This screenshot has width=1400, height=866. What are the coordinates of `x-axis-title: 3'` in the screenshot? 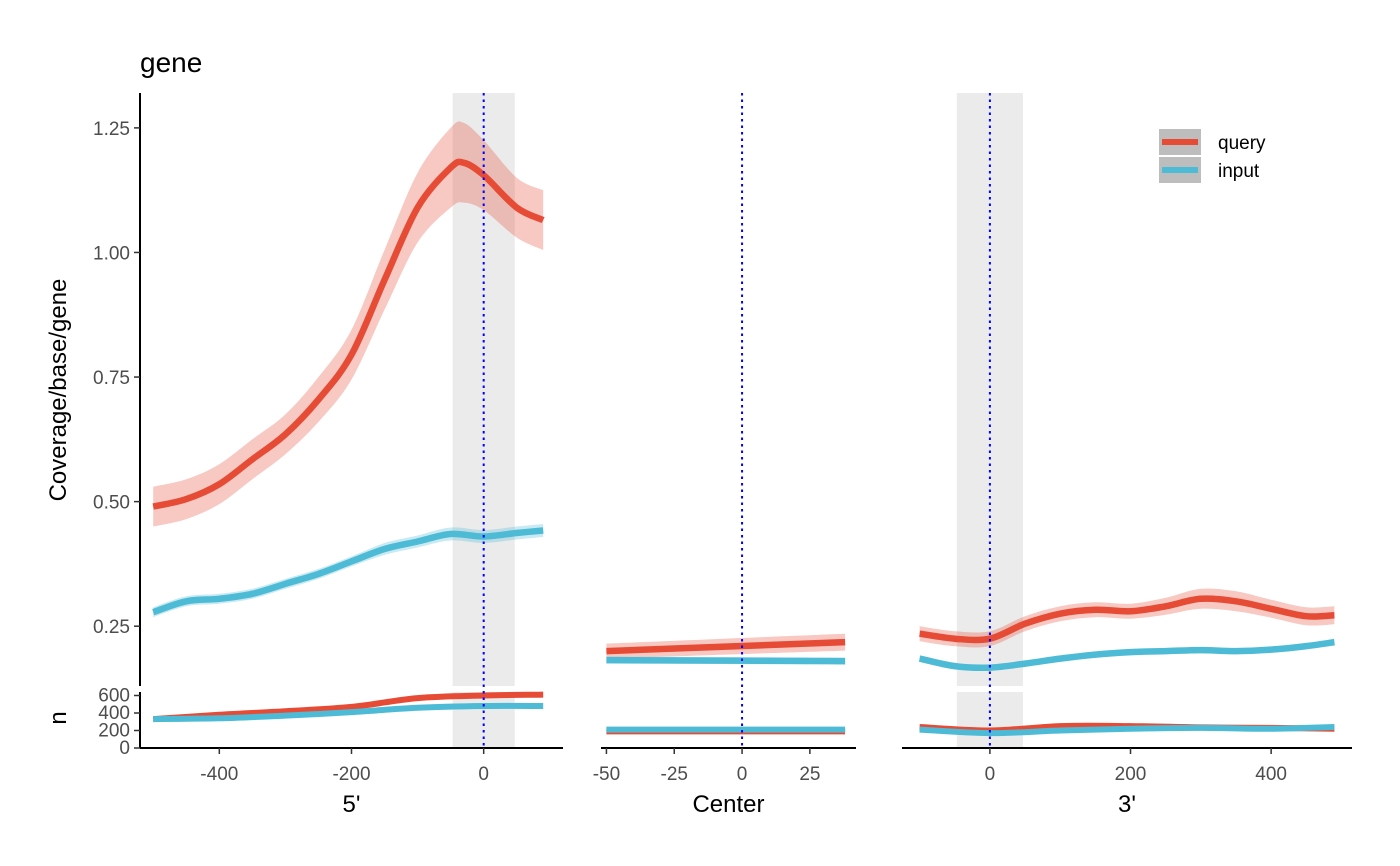 It's located at (1127, 804).